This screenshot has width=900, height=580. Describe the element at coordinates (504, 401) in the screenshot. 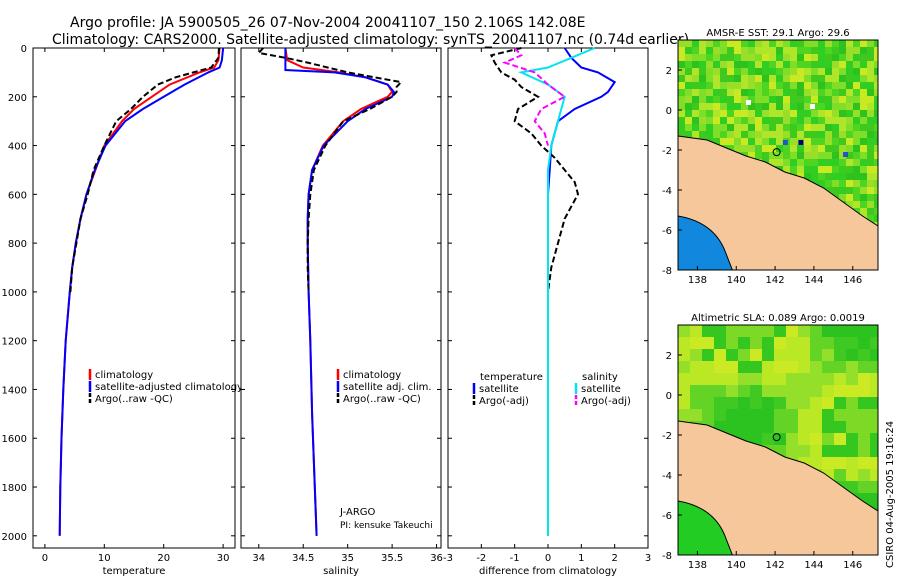

I see `difference-legend-left-2-label: Argo(-adj)` at that location.